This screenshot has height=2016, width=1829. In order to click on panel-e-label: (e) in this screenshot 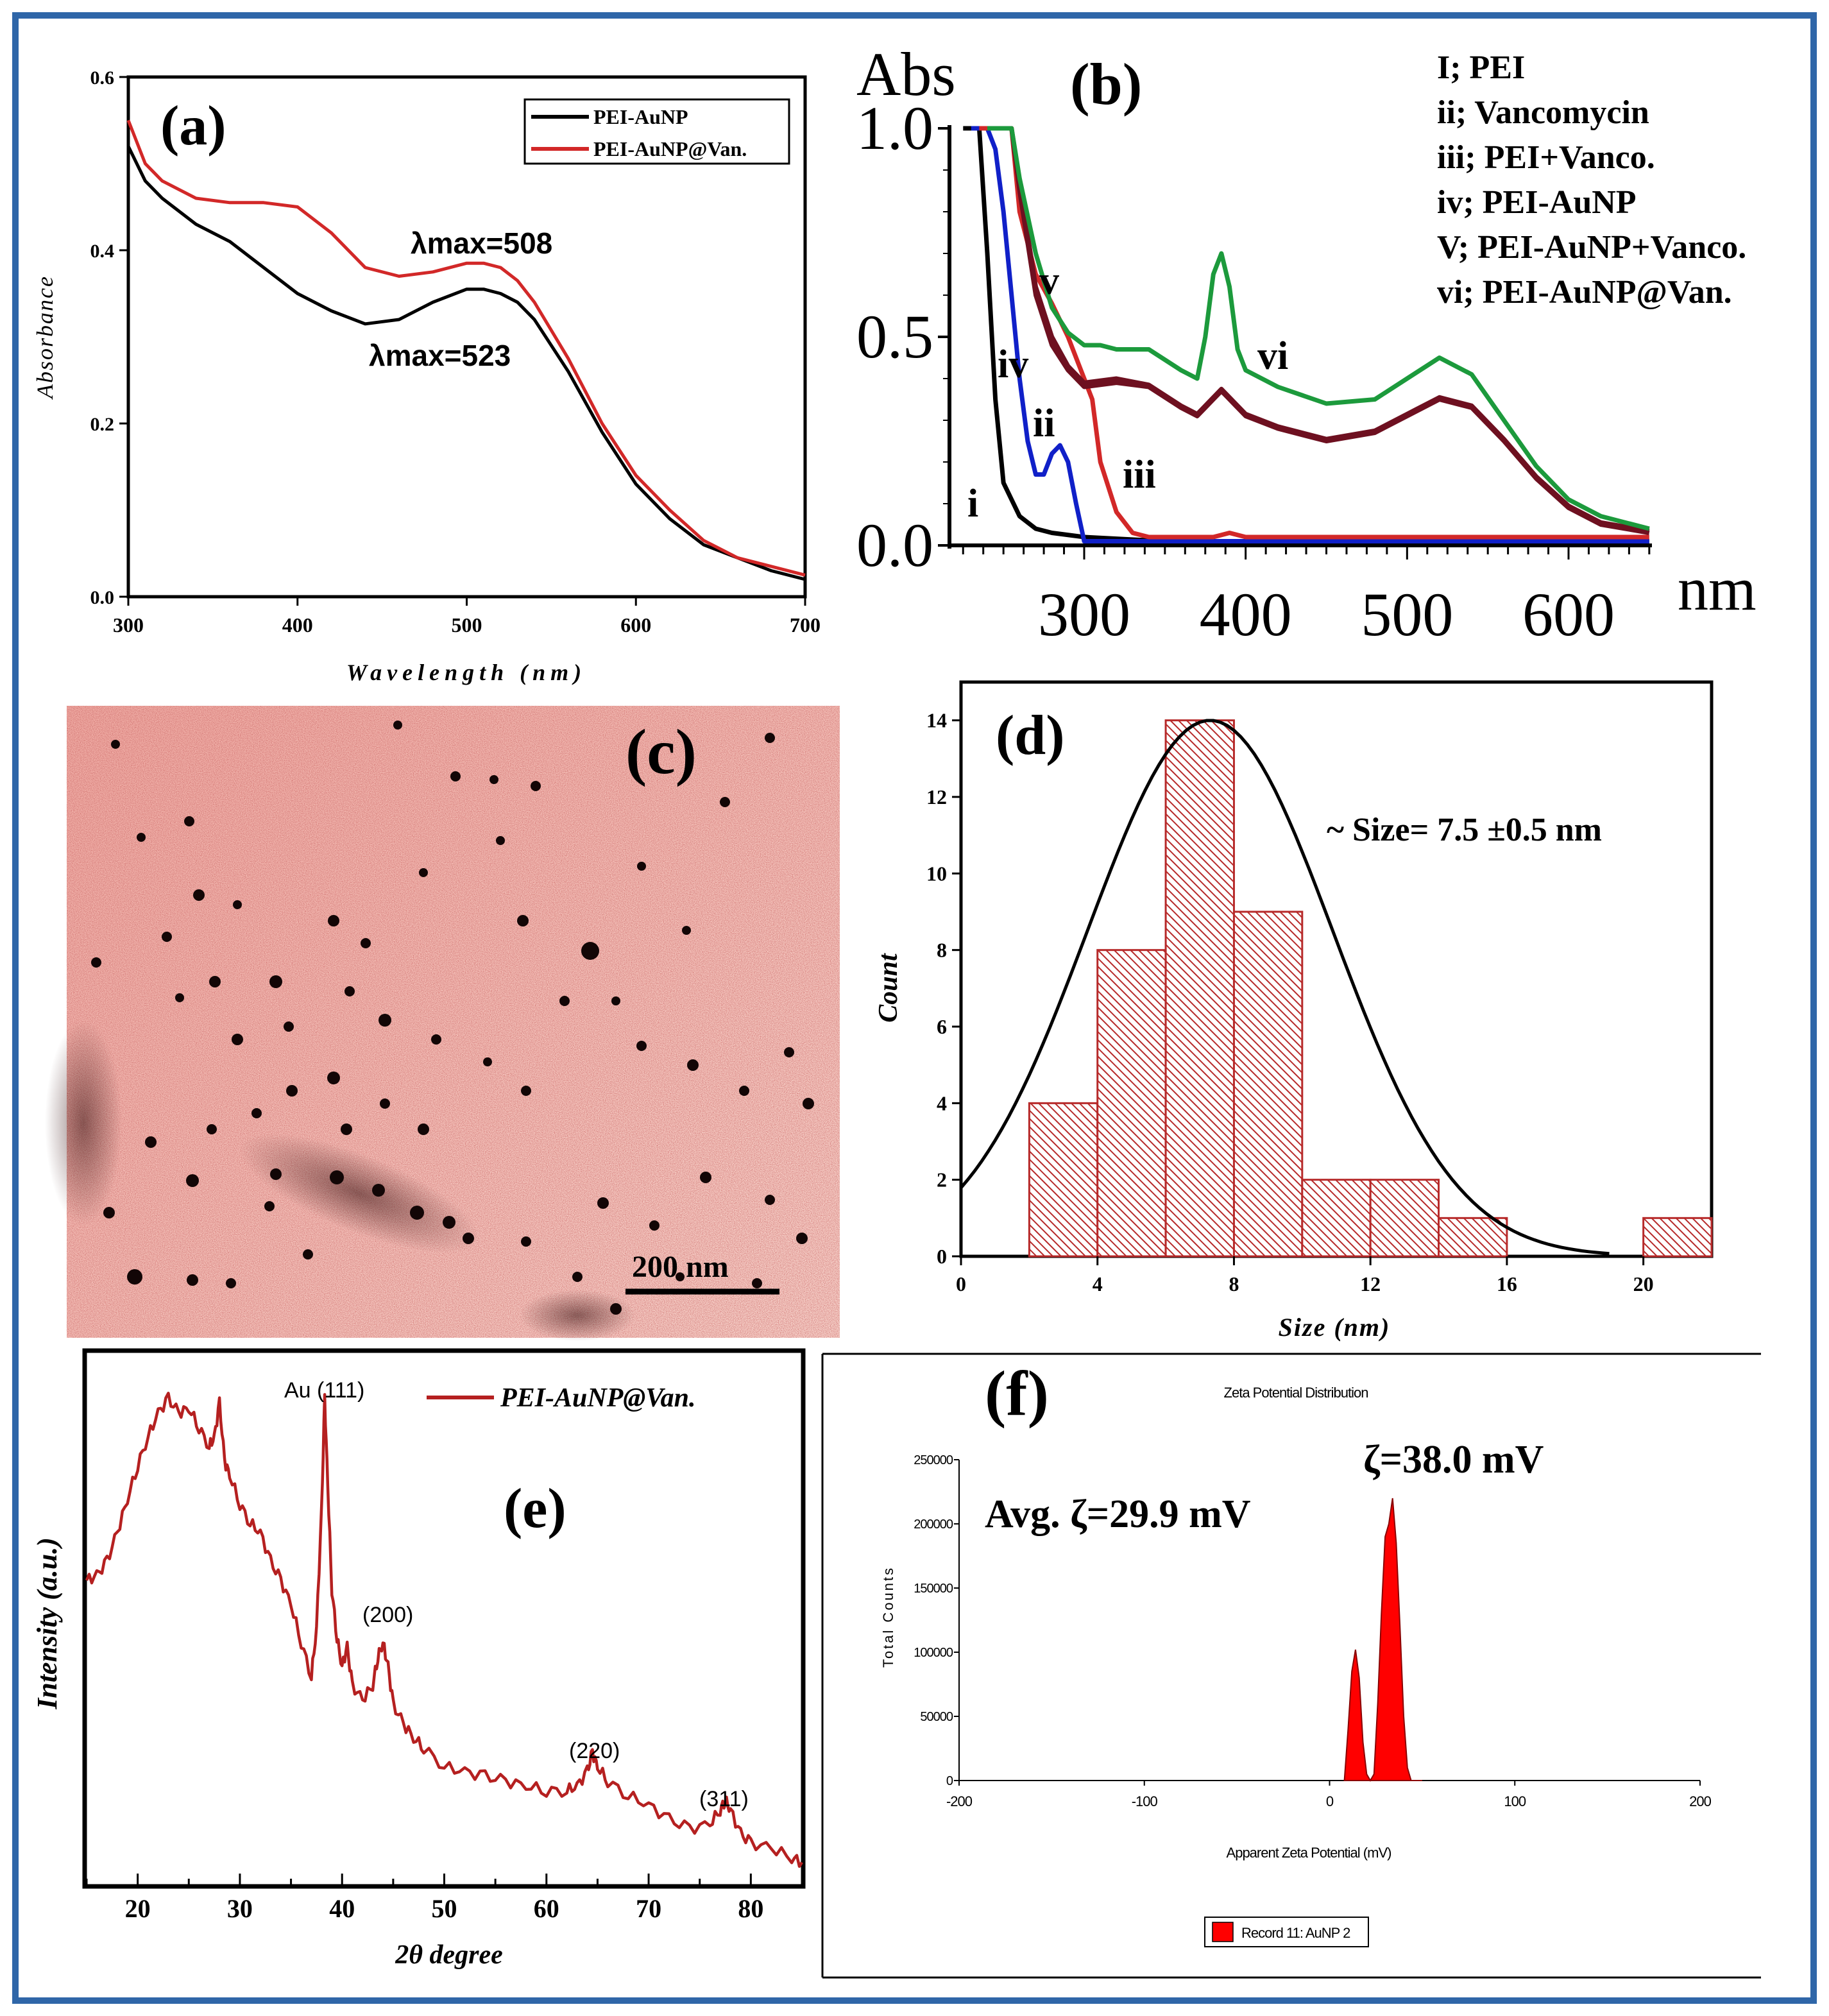, I will do `click(535, 1509)`.